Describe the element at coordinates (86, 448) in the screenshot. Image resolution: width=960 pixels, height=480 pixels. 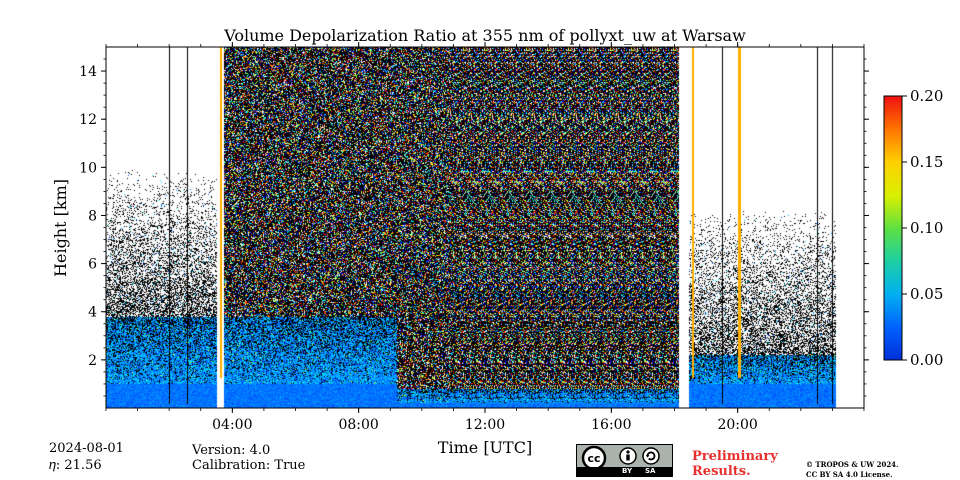
I see `date-label: 2024-08-01` at that location.